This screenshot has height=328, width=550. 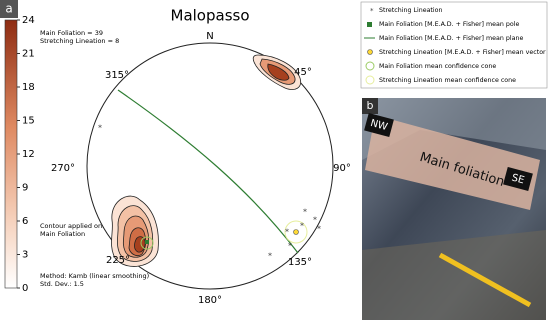 I want to click on legend-symbol: *, so click(x=372, y=11).